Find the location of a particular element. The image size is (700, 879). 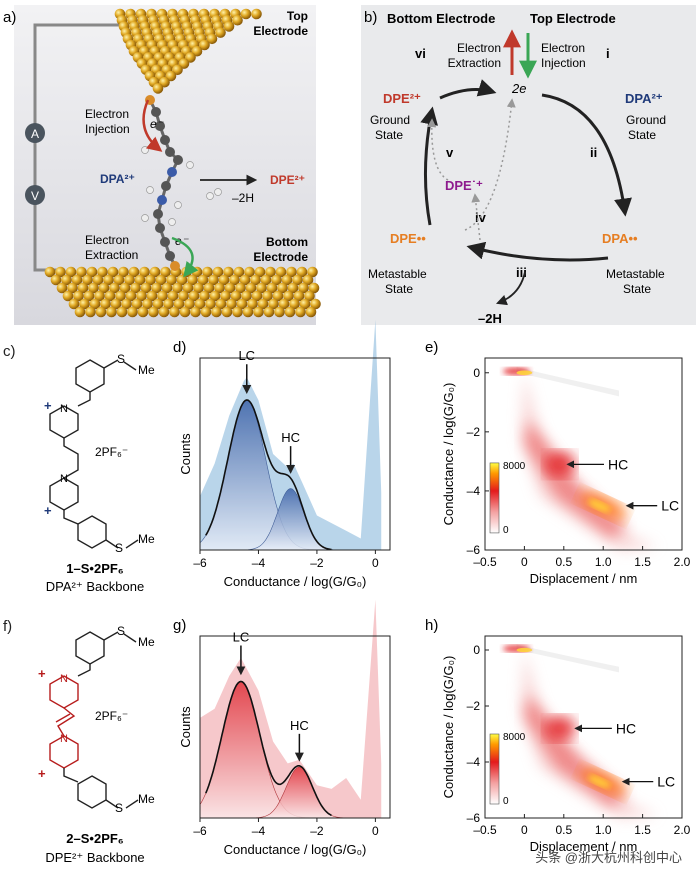

top-electrode-label-1: Top is located at coordinates (297, 16).